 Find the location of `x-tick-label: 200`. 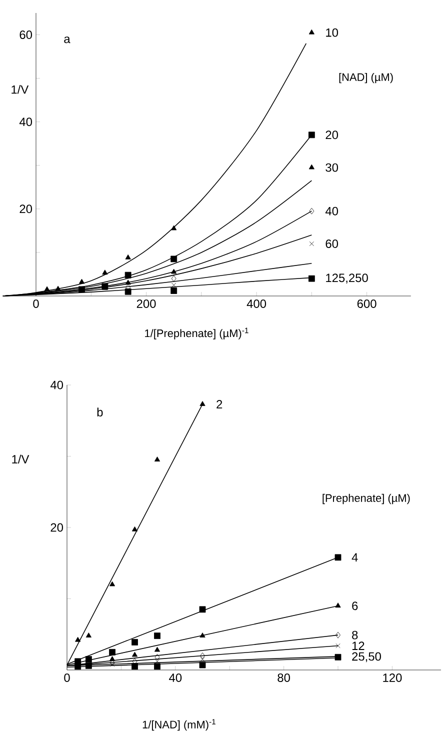

x-tick-label: 200 is located at coordinates (146, 304).